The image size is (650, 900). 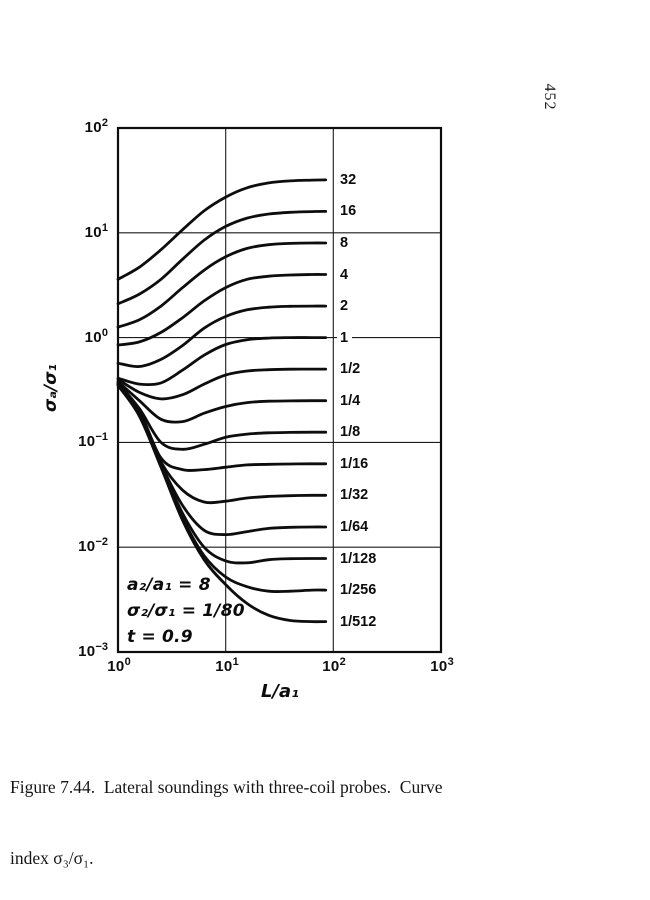 I want to click on curve-index-label: 16, so click(x=349, y=211).